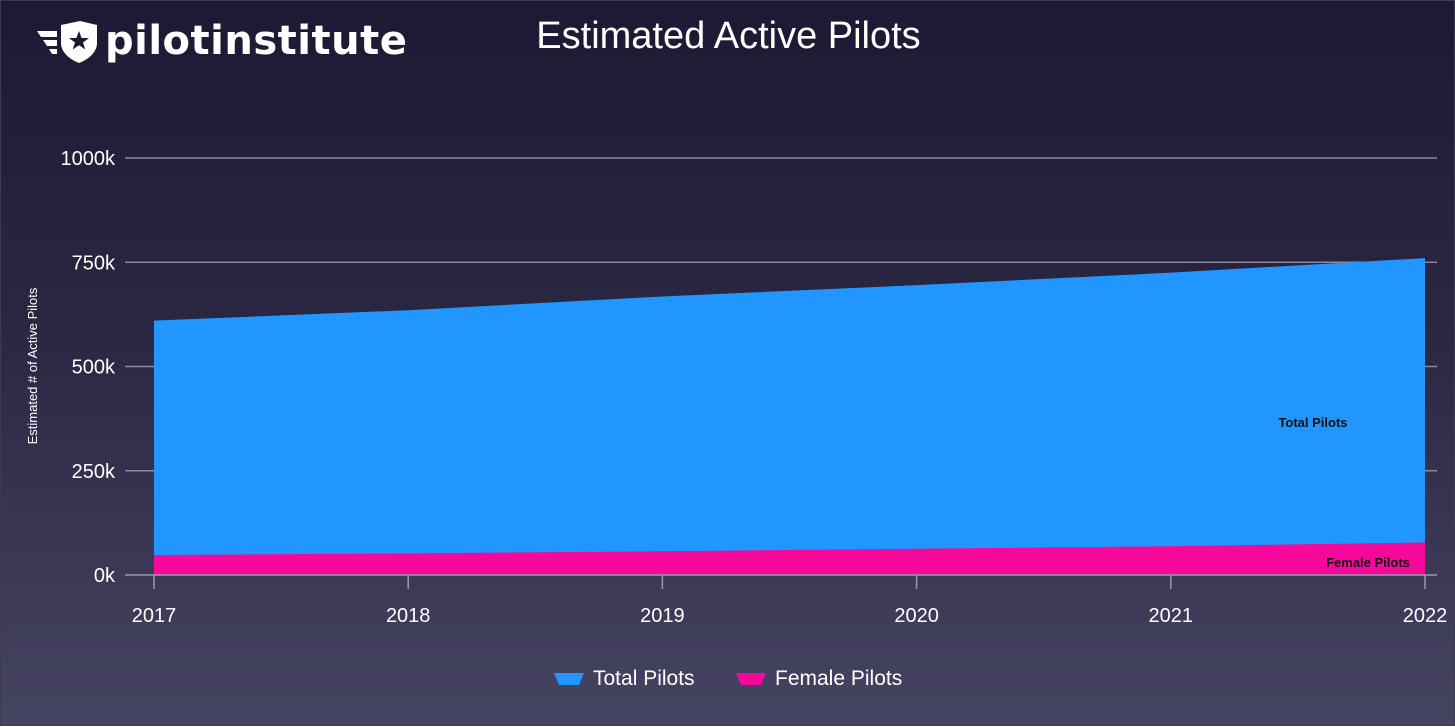 This screenshot has width=1455, height=727. I want to click on x-tick-label: 2020, so click(916, 616).